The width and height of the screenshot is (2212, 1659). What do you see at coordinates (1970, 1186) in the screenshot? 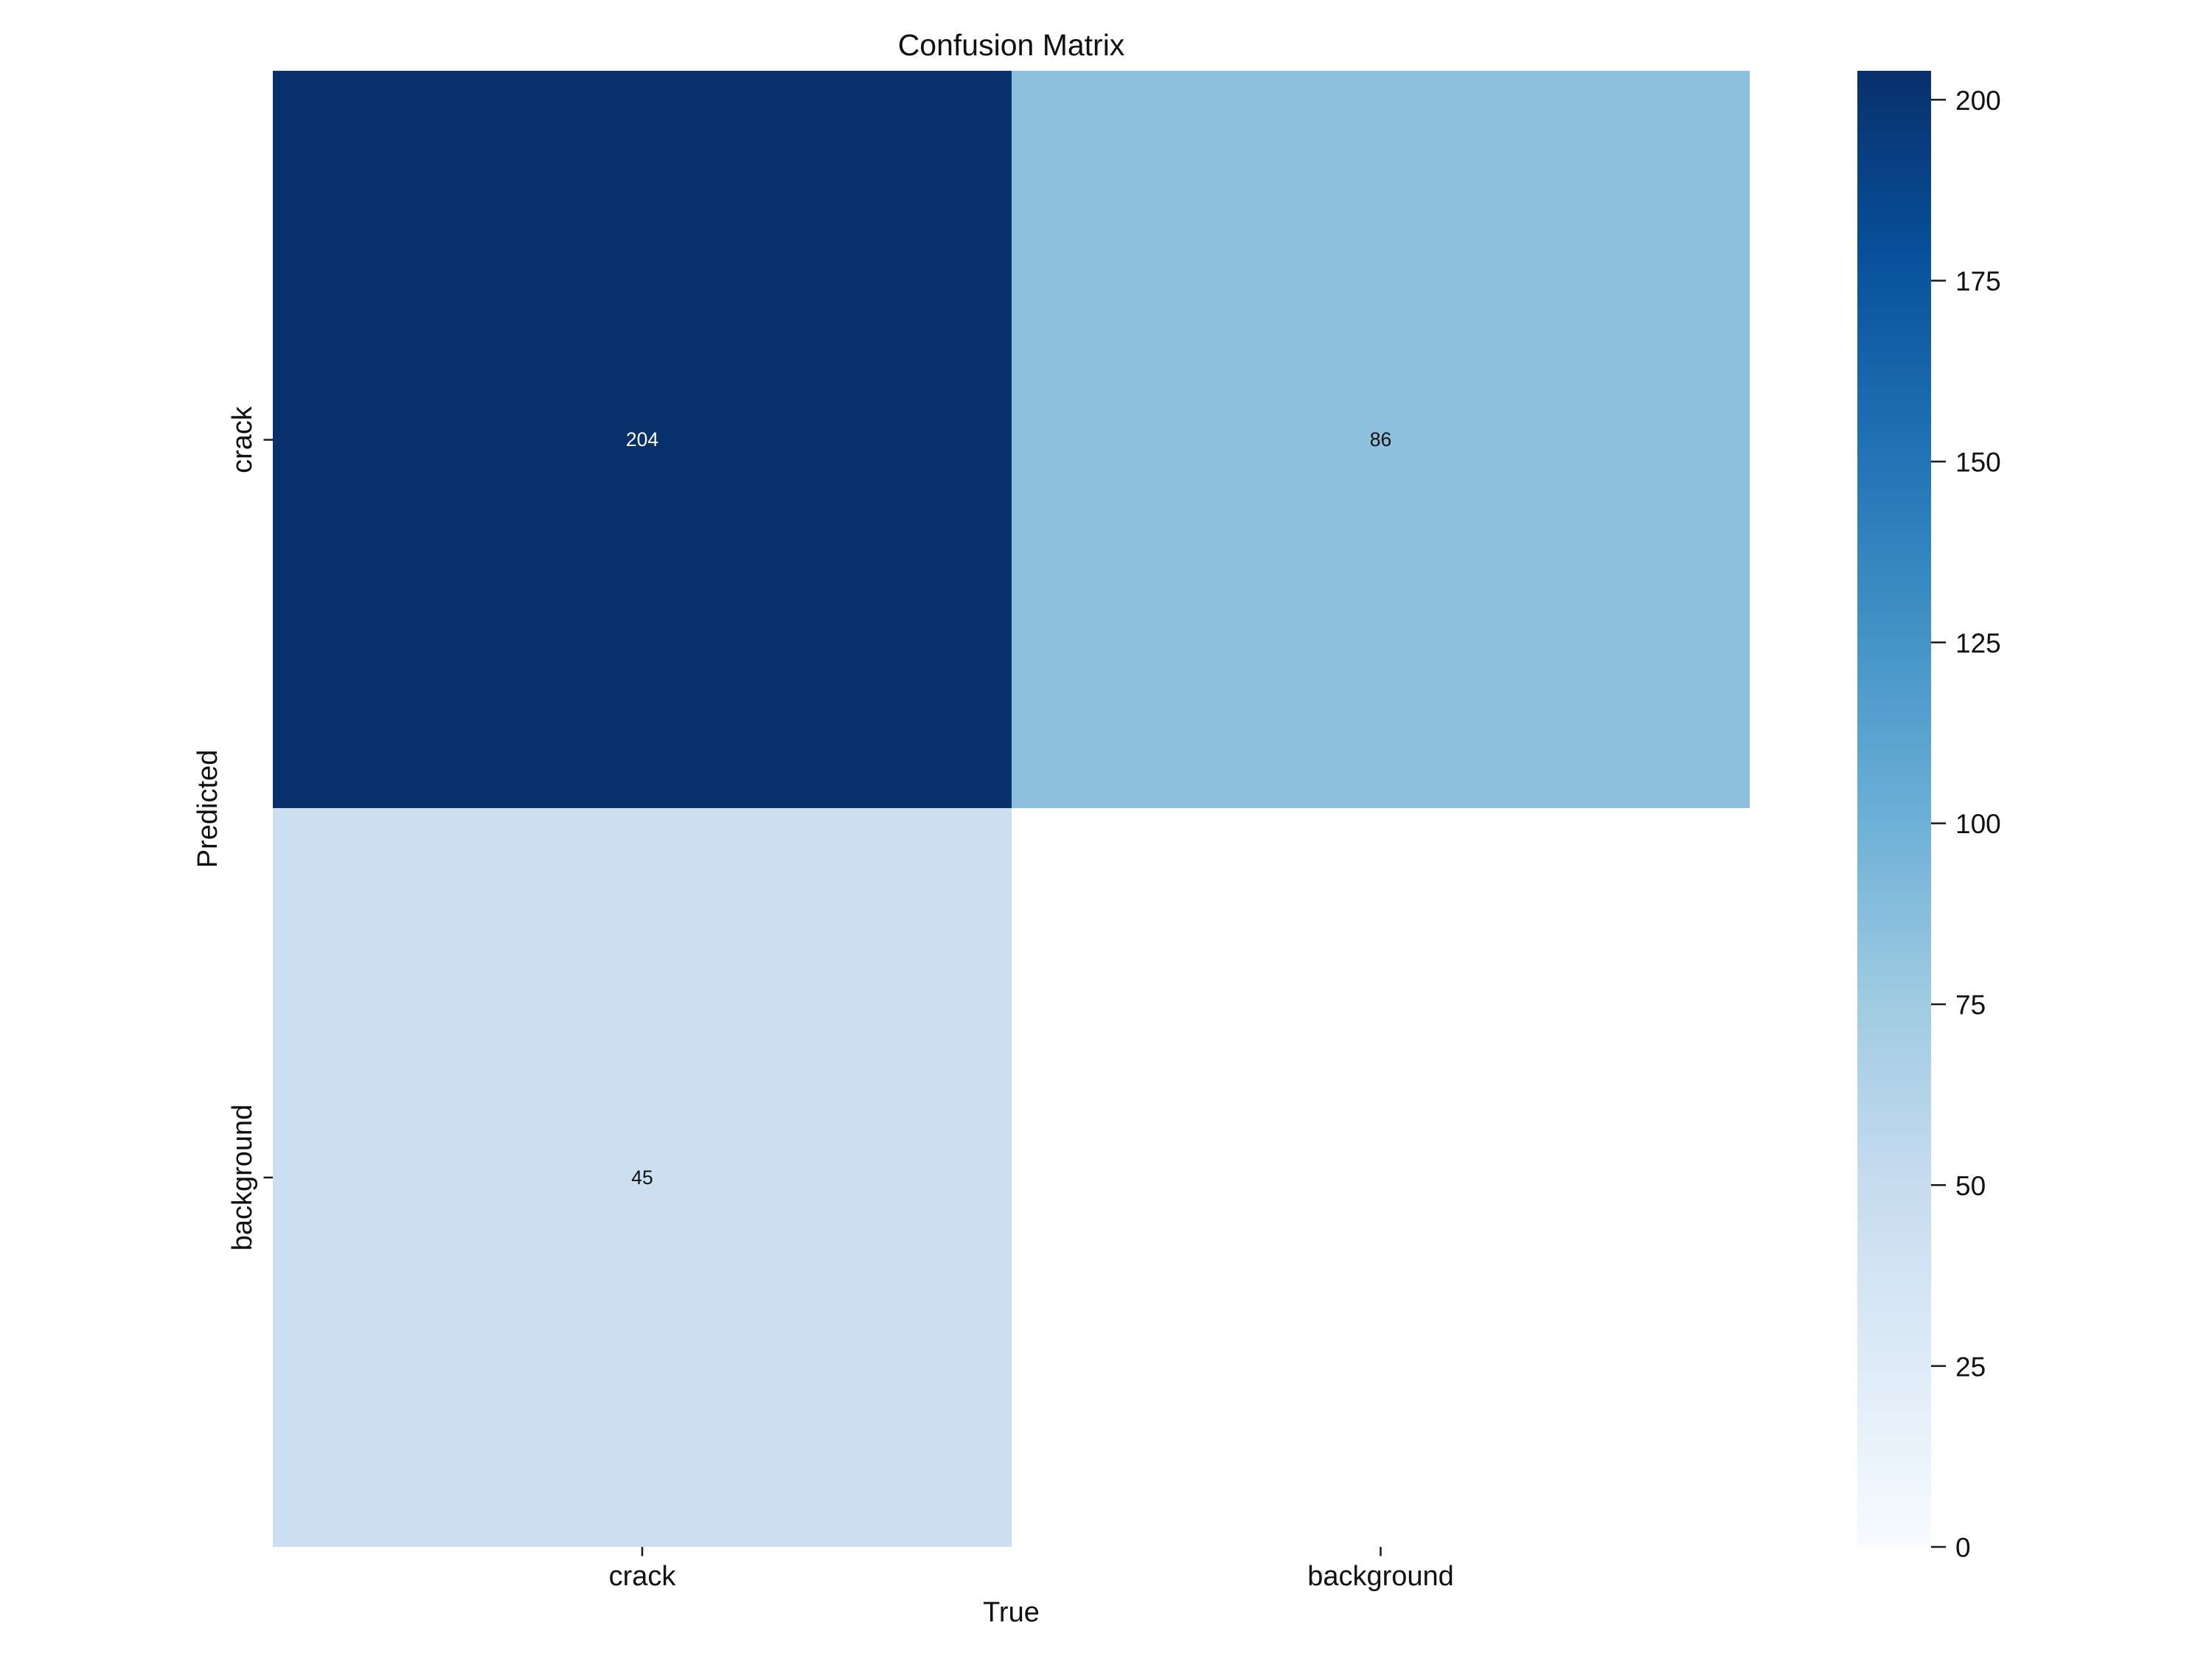
I see `svg-text: 50` at bounding box center [1970, 1186].